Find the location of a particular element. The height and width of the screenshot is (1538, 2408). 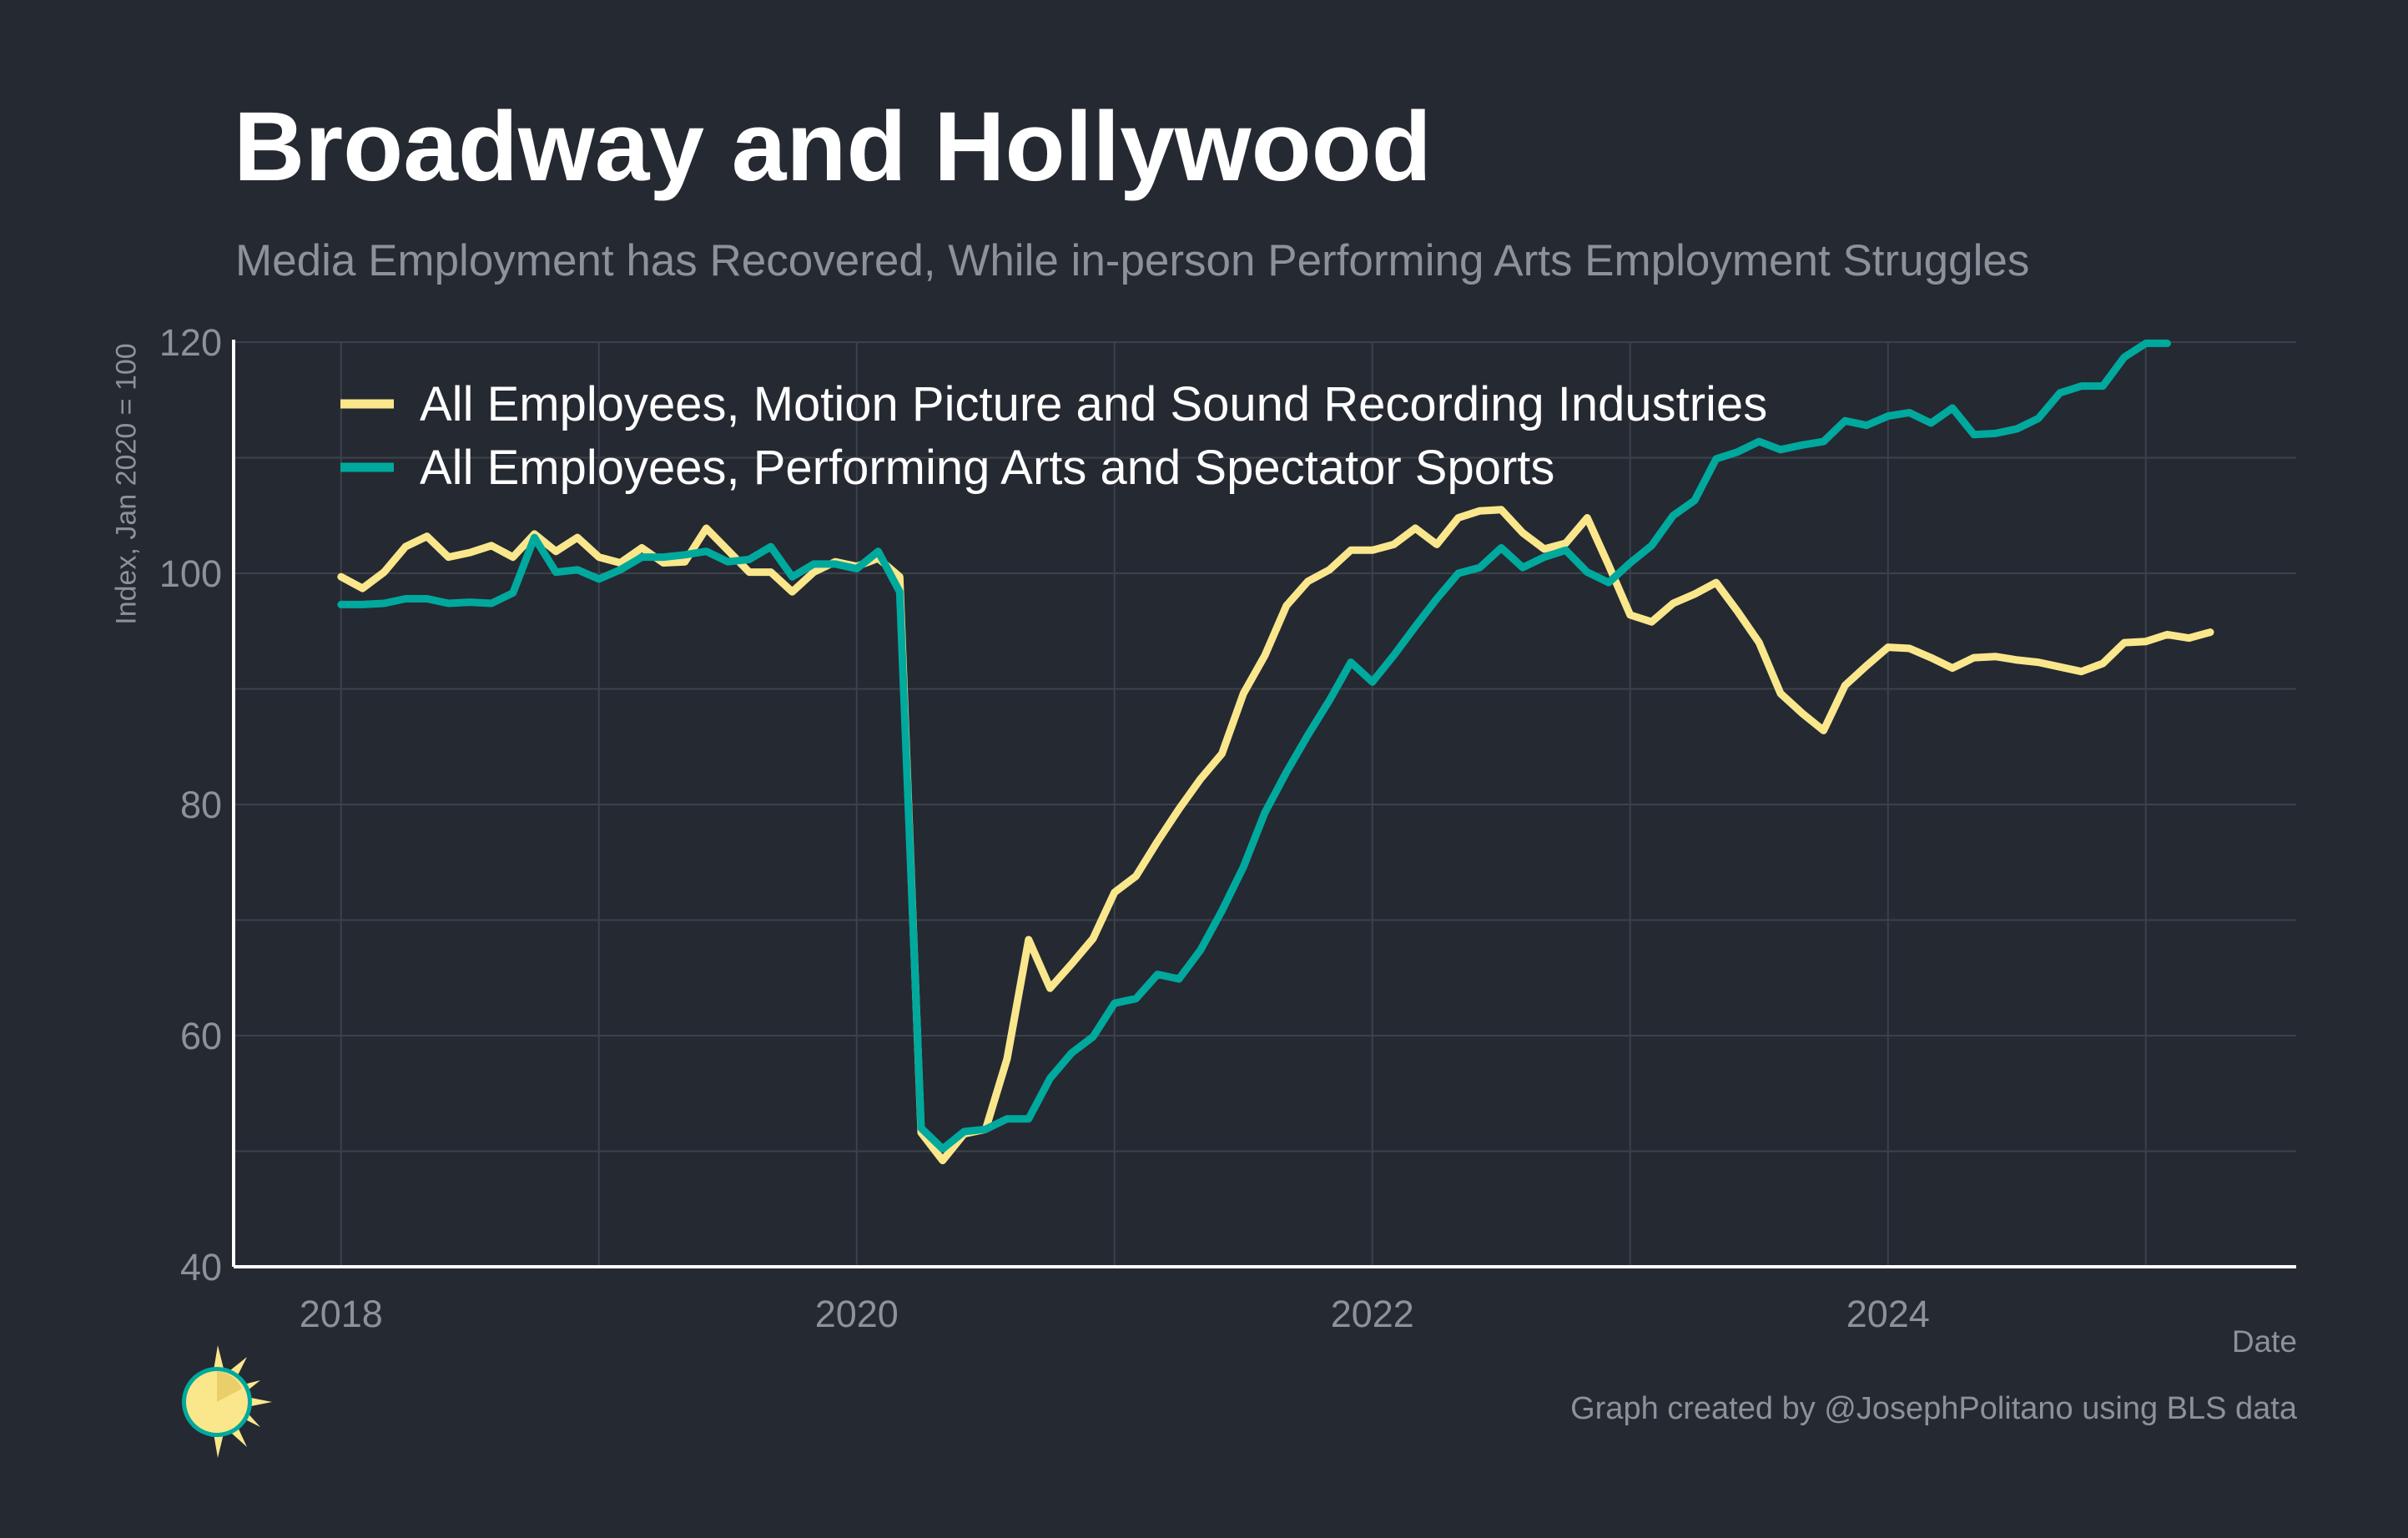

y-tick-label: 60 is located at coordinates (201, 1036).